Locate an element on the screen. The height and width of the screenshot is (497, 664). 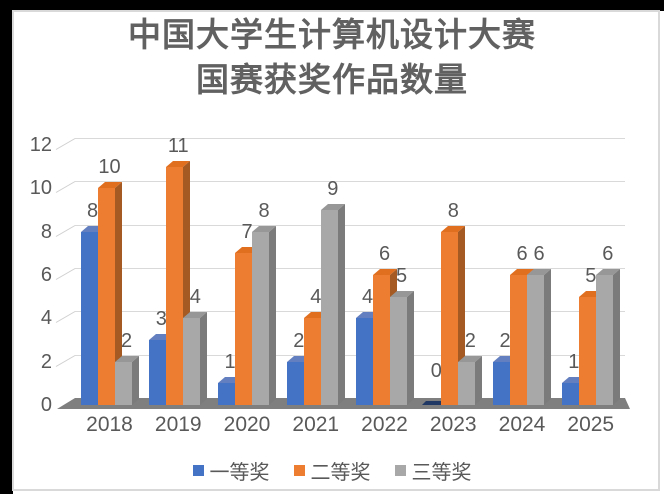
data-label-2024-三等奖: 6 is located at coordinates (539, 254).